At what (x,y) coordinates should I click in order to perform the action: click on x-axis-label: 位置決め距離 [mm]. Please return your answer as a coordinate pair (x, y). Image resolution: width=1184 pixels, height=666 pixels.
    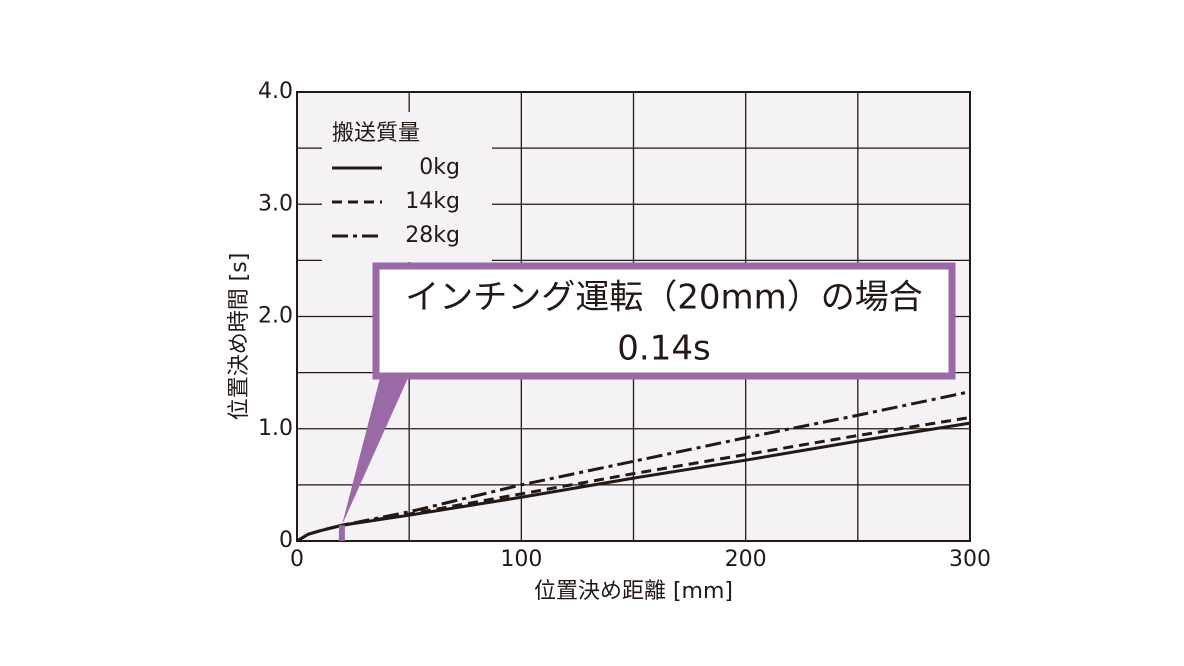
    Looking at the image, I should click on (633, 591).